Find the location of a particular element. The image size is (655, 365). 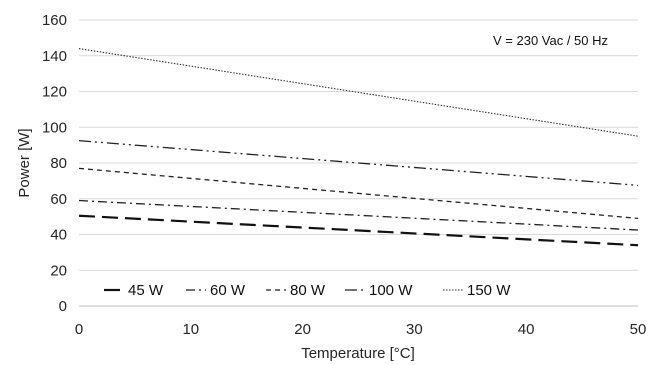

y-tick-60: 60 is located at coordinates (58, 199).